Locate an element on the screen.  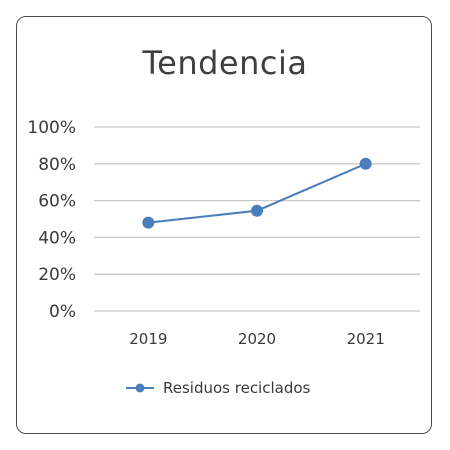
x-axis-ticks: 2019 2020 2021 is located at coordinates (257, 339).